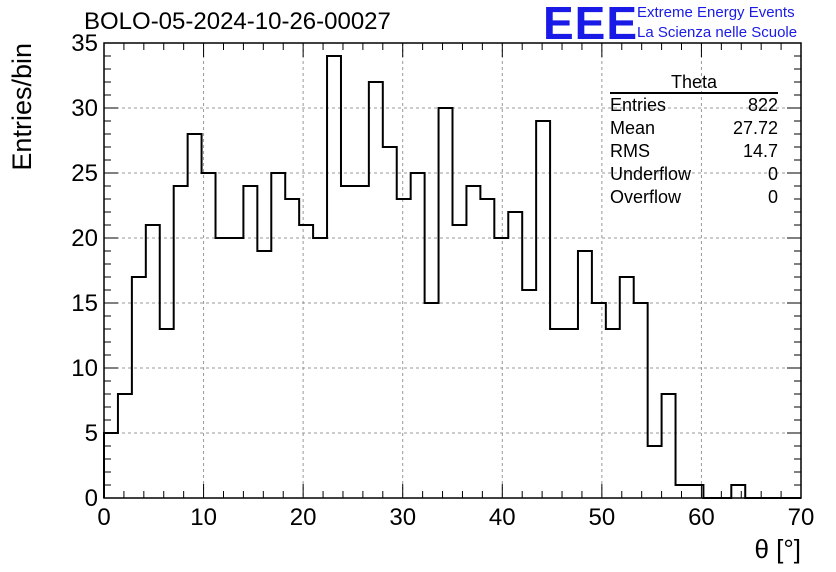 The image size is (836, 572). Describe the element at coordinates (602, 517) in the screenshot. I see `x-tick-label: 50` at that location.